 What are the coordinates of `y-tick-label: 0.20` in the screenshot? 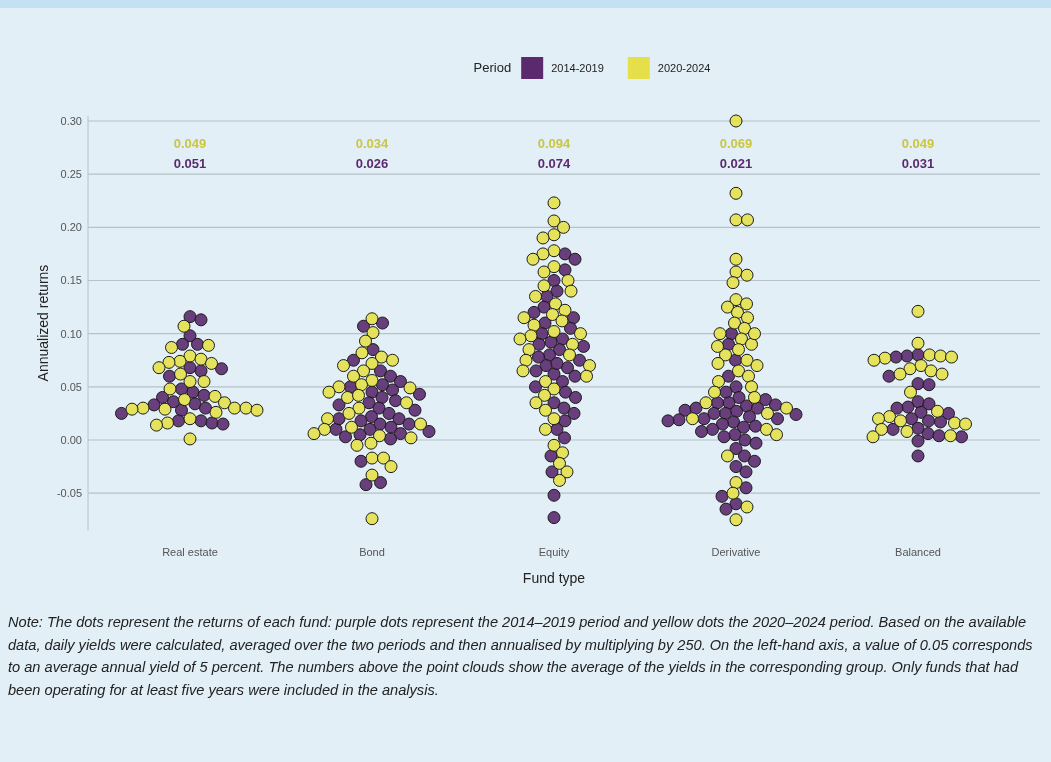 It's located at (71, 227).